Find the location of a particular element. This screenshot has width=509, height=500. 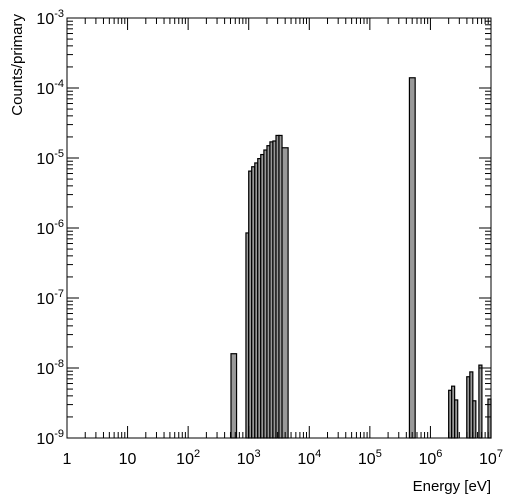

y-tick-exponent: -4 is located at coordinates (59, 84).